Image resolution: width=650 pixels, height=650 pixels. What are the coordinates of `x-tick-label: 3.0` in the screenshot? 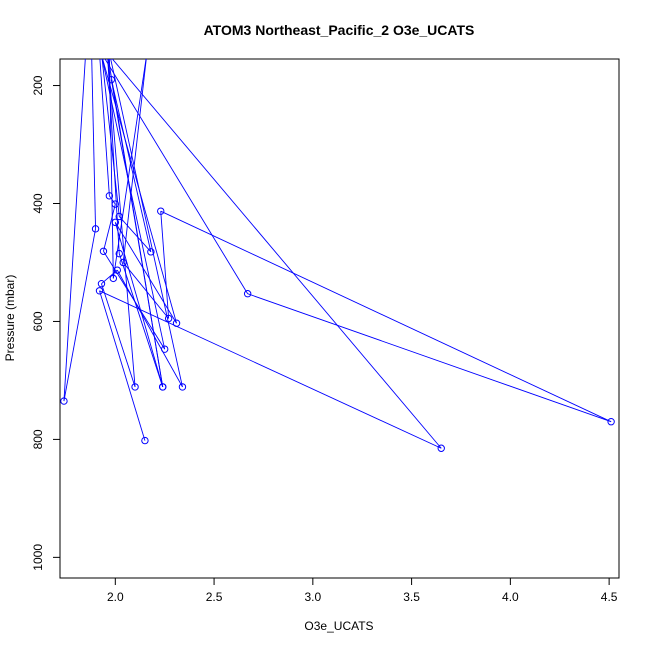 It's located at (312, 597).